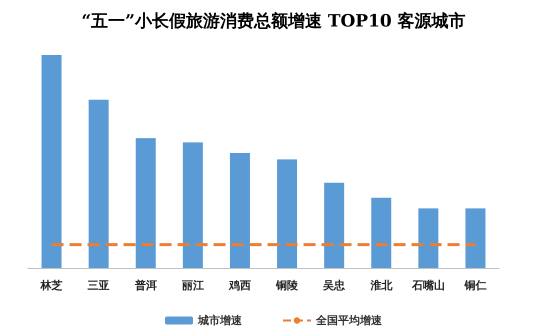 The width and height of the screenshot is (547, 335). Describe the element at coordinates (51, 285) in the screenshot. I see `x-tick-label: 林芝` at that location.